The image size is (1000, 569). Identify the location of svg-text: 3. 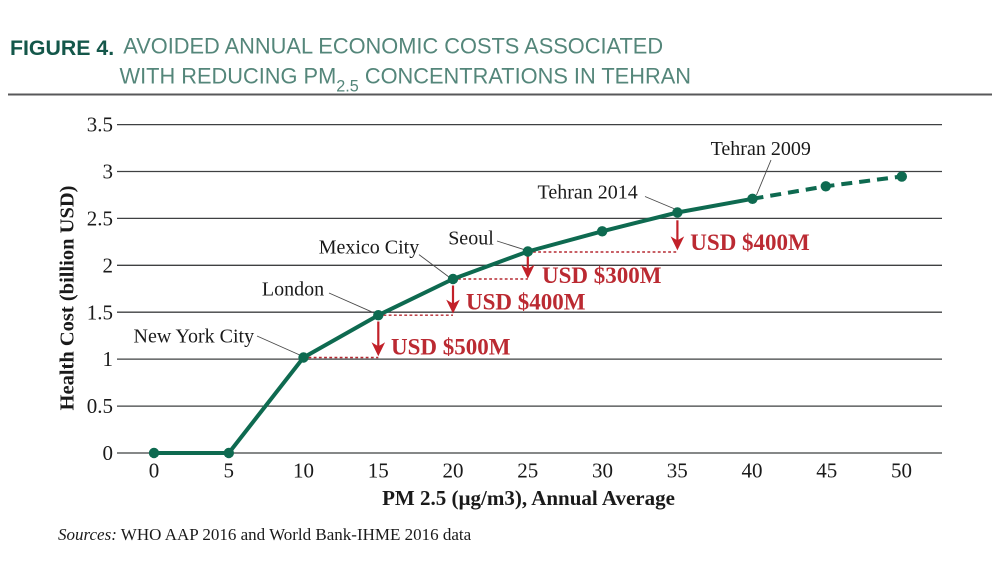
(108, 172).